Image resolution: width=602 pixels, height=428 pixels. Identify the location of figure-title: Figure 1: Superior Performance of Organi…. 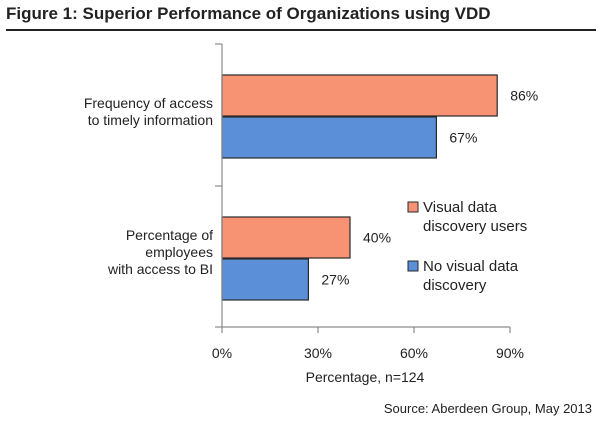
(248, 13).